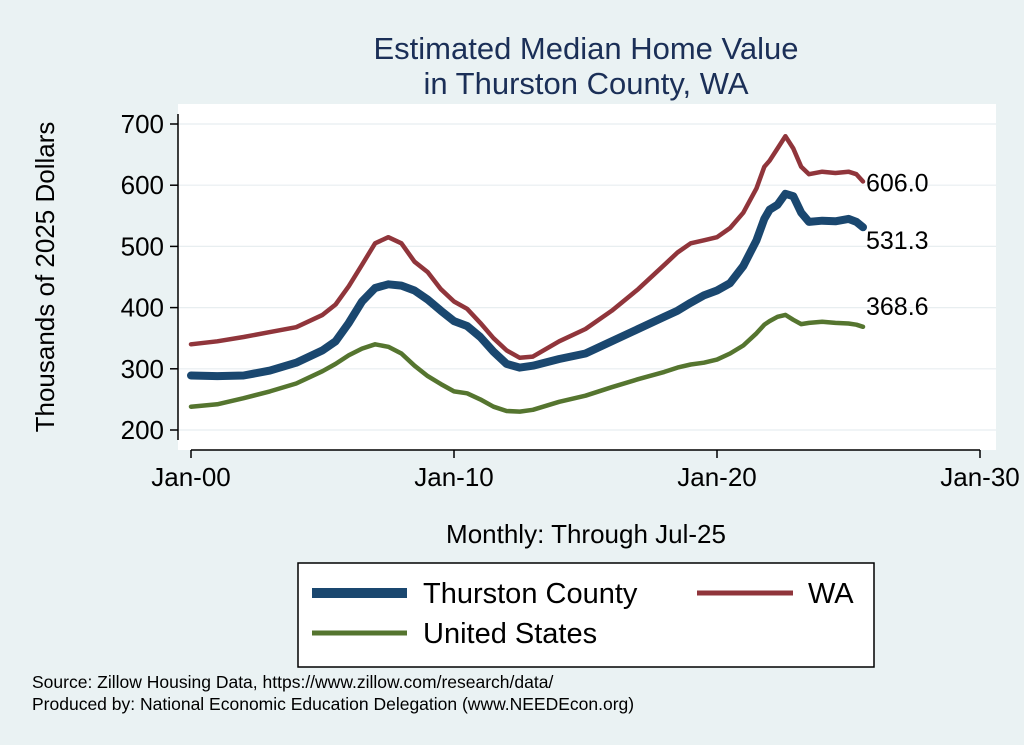 The height and width of the screenshot is (745, 1024). What do you see at coordinates (142, 308) in the screenshot?
I see `y-tick-label: 400` at bounding box center [142, 308].